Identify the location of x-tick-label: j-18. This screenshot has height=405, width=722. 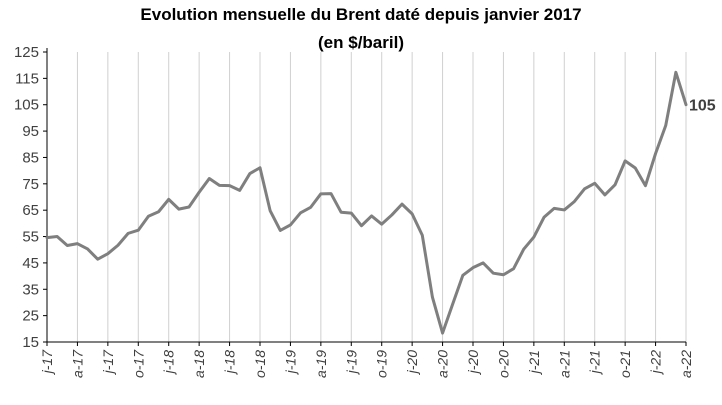
(230, 363).